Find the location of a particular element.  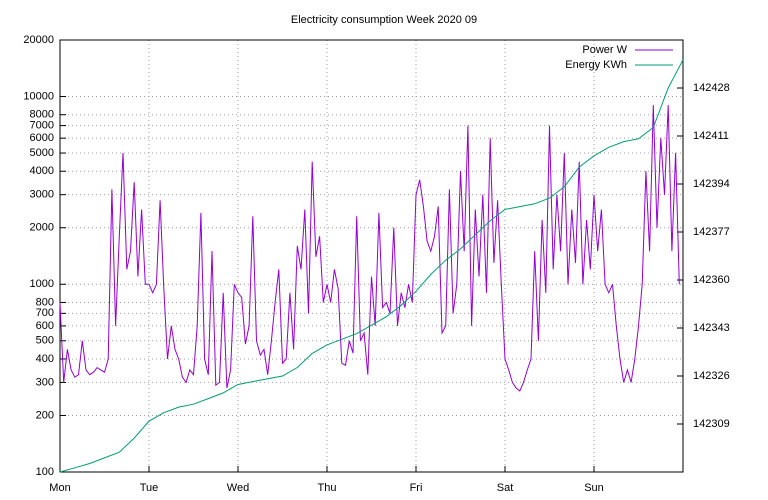

y-tick-label: 700 is located at coordinates (45, 313).